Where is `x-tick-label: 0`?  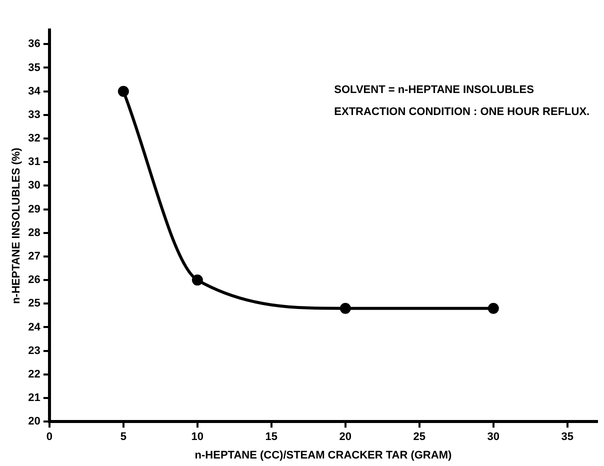
x-tick-label: 0 is located at coordinates (49, 437).